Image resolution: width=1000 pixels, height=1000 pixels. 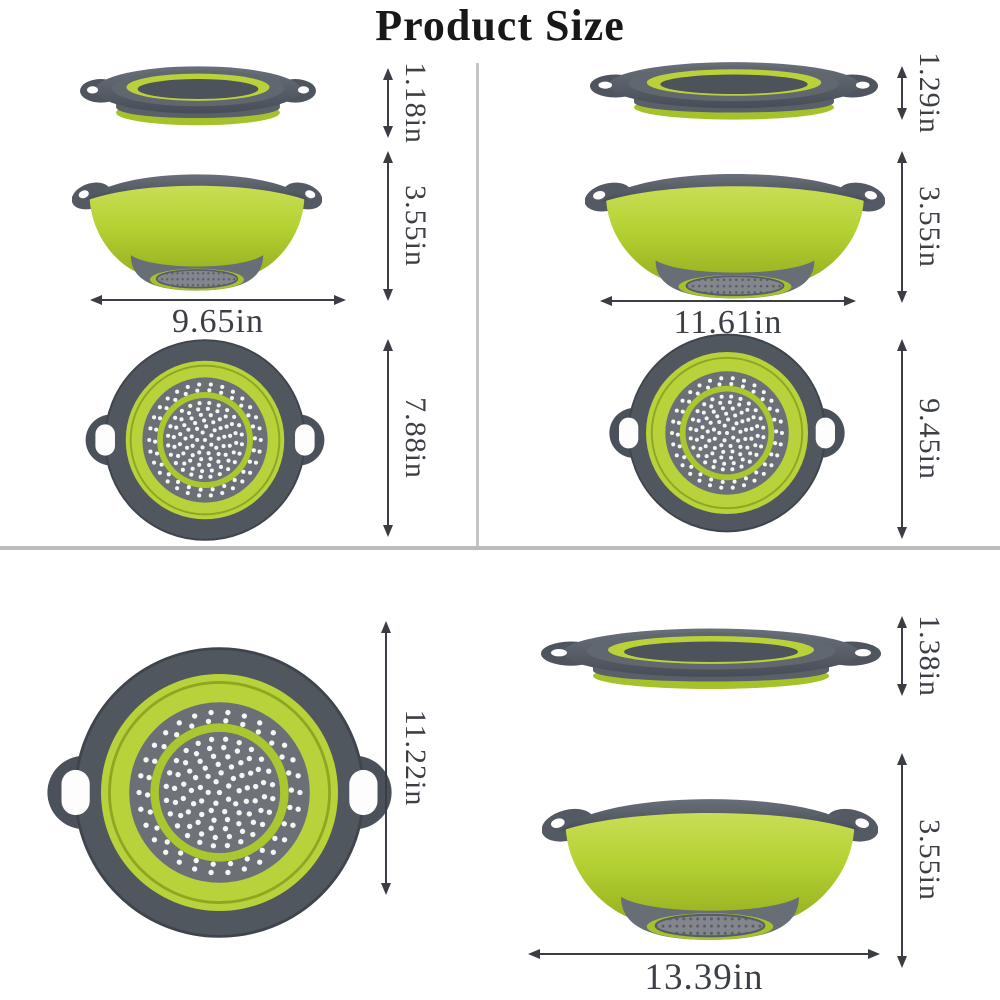 What do you see at coordinates (902, 656) in the screenshot?
I see `dim-arrow-large-collapsed-height` at bounding box center [902, 656].